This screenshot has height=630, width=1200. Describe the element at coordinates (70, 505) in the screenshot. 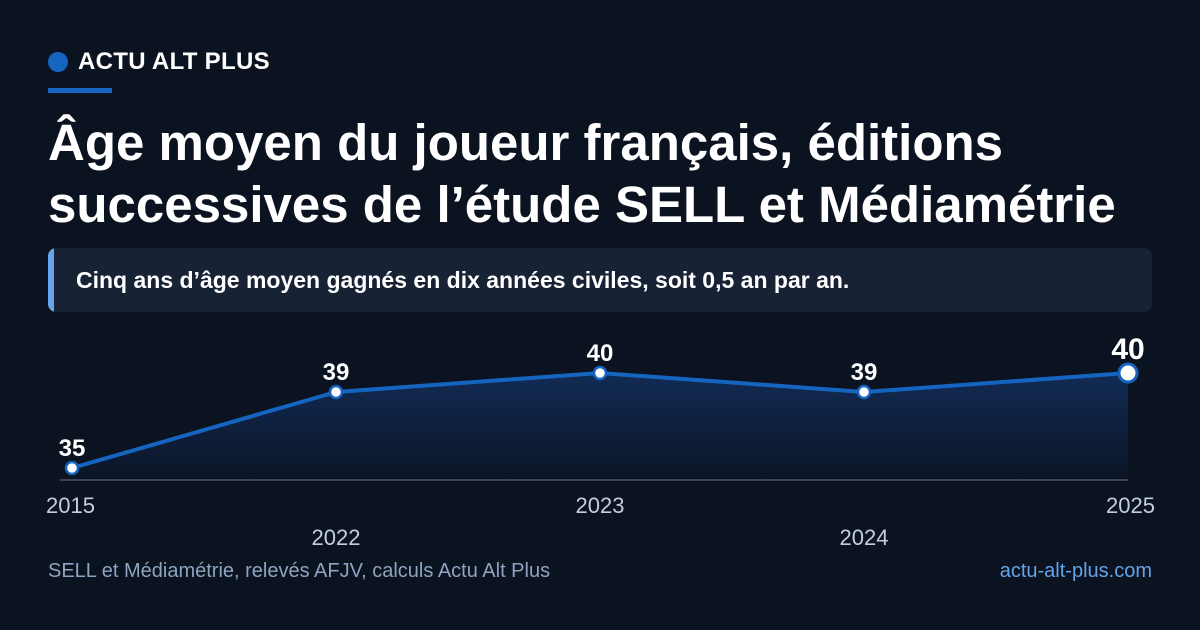

I see `x-tick-label: 2015` at that location.